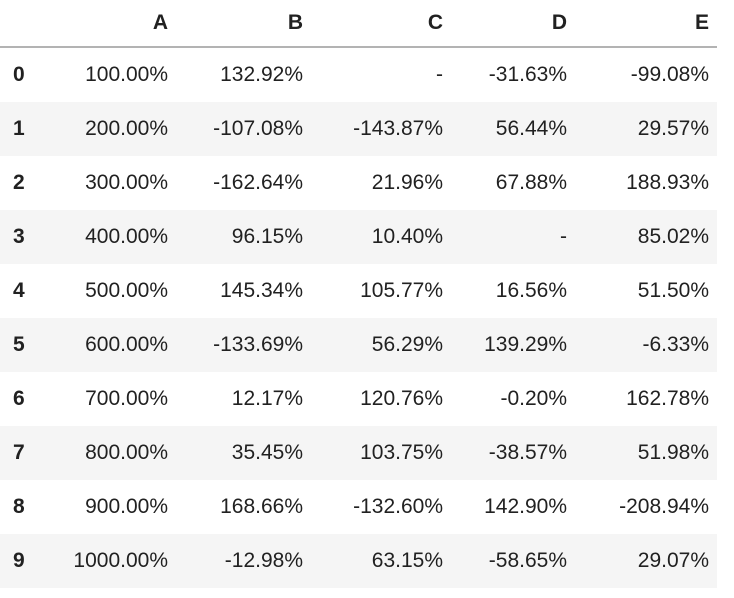 Image resolution: width=734 pixels, height=598 pixels. What do you see at coordinates (19, 236) in the screenshot?
I see `row-index-3: 3` at bounding box center [19, 236].